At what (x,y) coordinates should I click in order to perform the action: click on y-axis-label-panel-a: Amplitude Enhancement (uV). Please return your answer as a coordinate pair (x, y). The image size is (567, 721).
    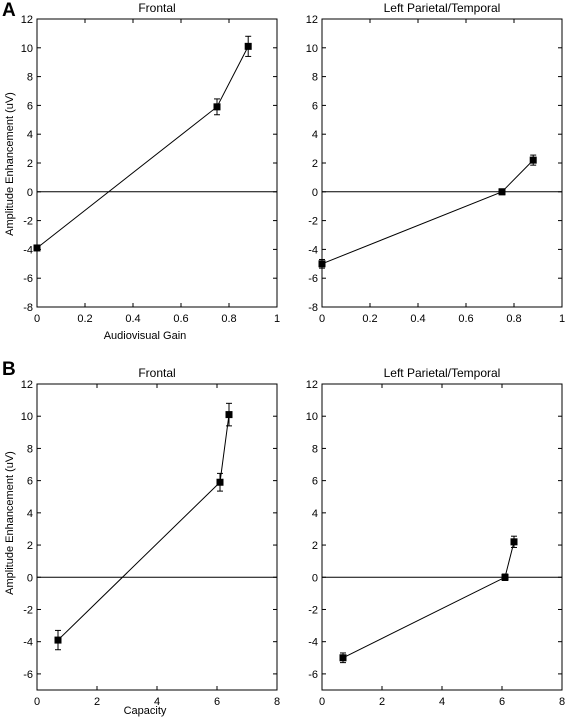
    Looking at the image, I should click on (10, 164).